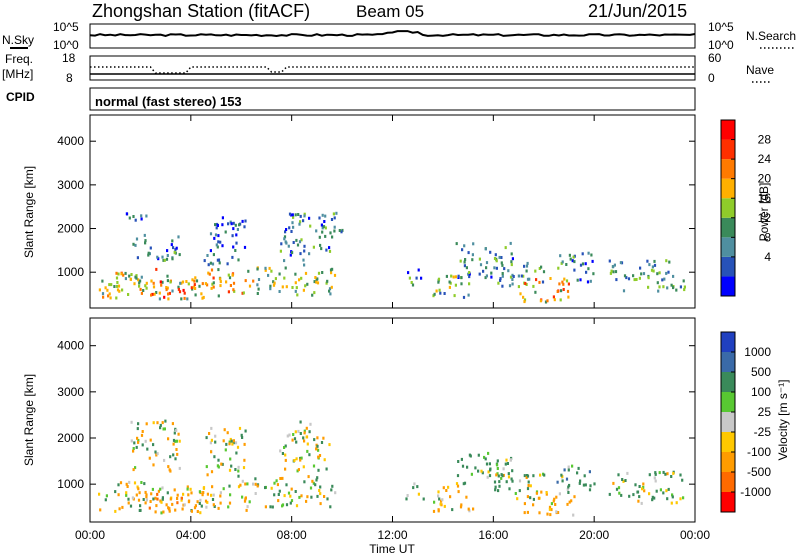  Describe the element at coordinates (759, 472) in the screenshot. I see `colorbar-tick-label: -500` at that location.